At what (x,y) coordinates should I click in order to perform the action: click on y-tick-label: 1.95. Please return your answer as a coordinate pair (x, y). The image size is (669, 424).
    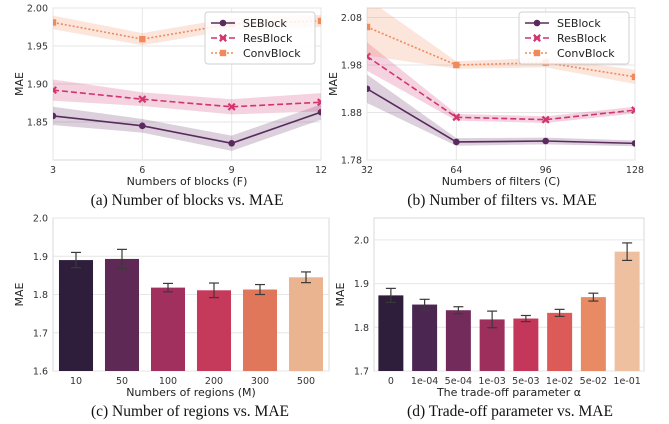
    Looking at the image, I should click on (37, 47).